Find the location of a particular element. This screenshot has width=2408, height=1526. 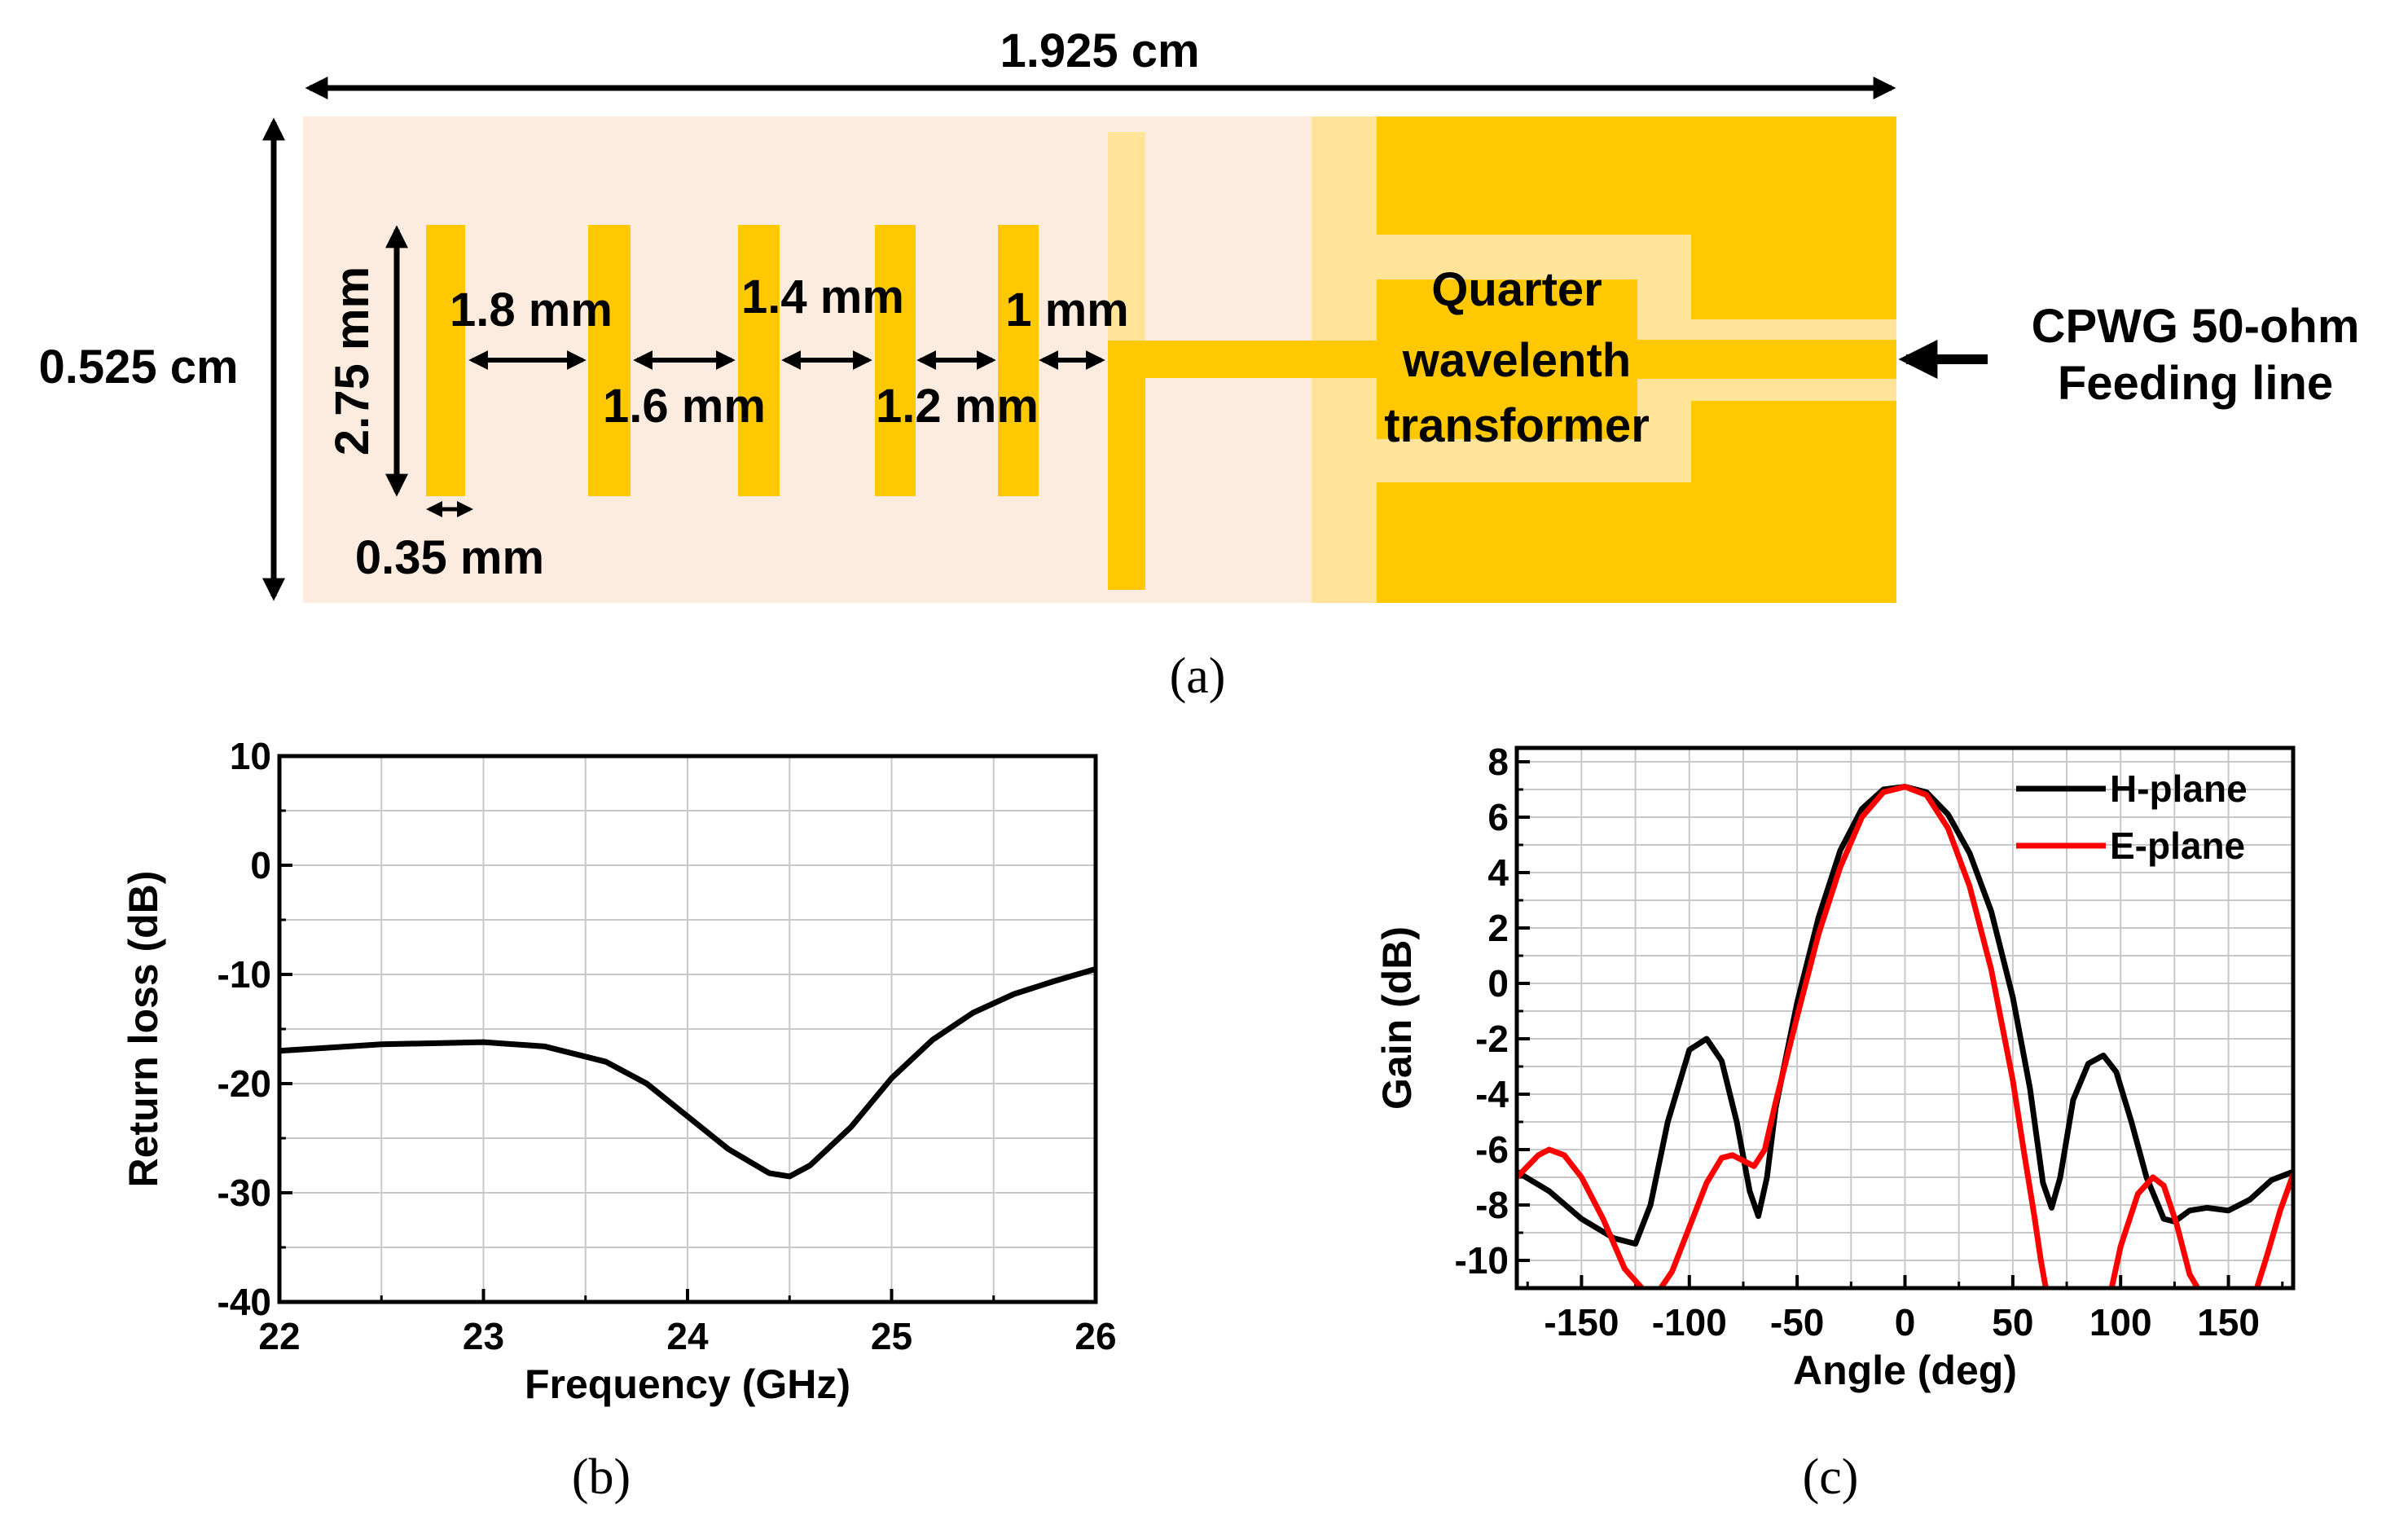

gap1-label: 1.8 mm is located at coordinates (531, 310).